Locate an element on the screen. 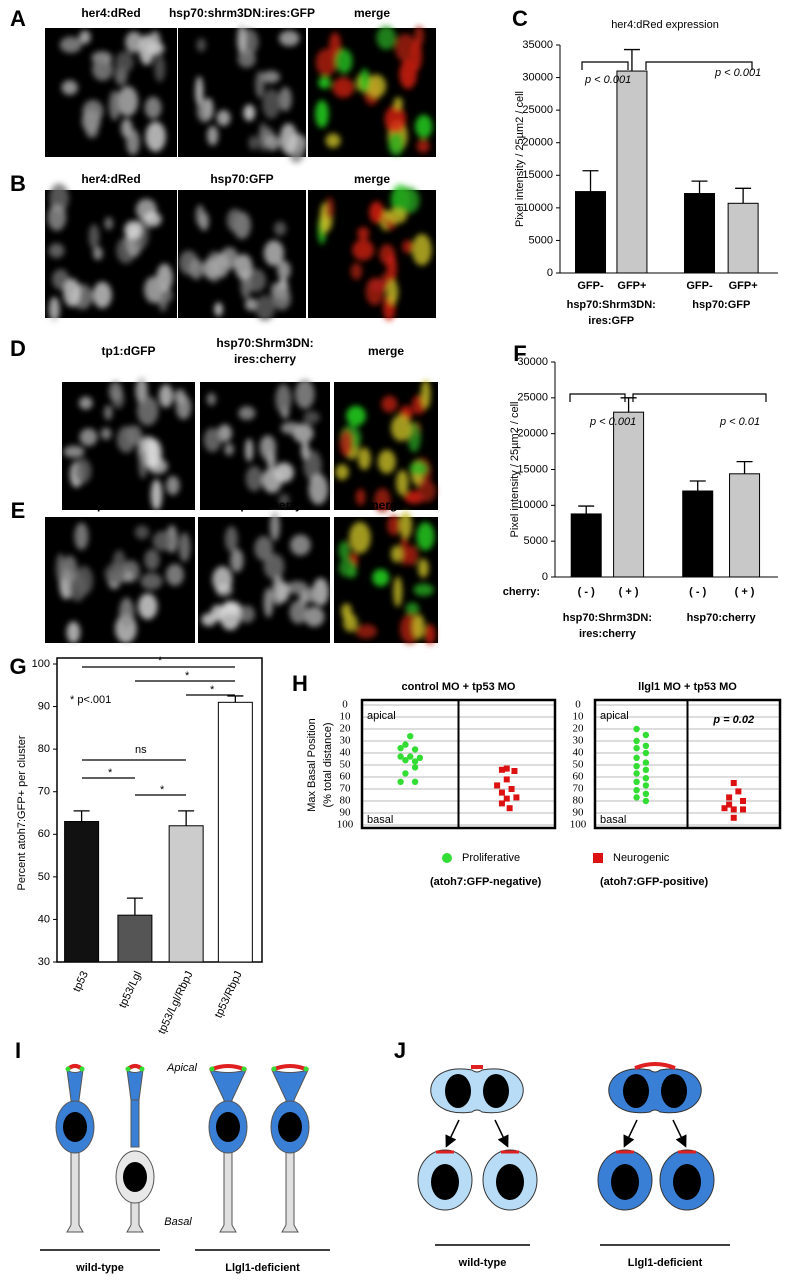 The width and height of the screenshot is (799, 1280). y-tick-label: 10 is located at coordinates (346, 717).